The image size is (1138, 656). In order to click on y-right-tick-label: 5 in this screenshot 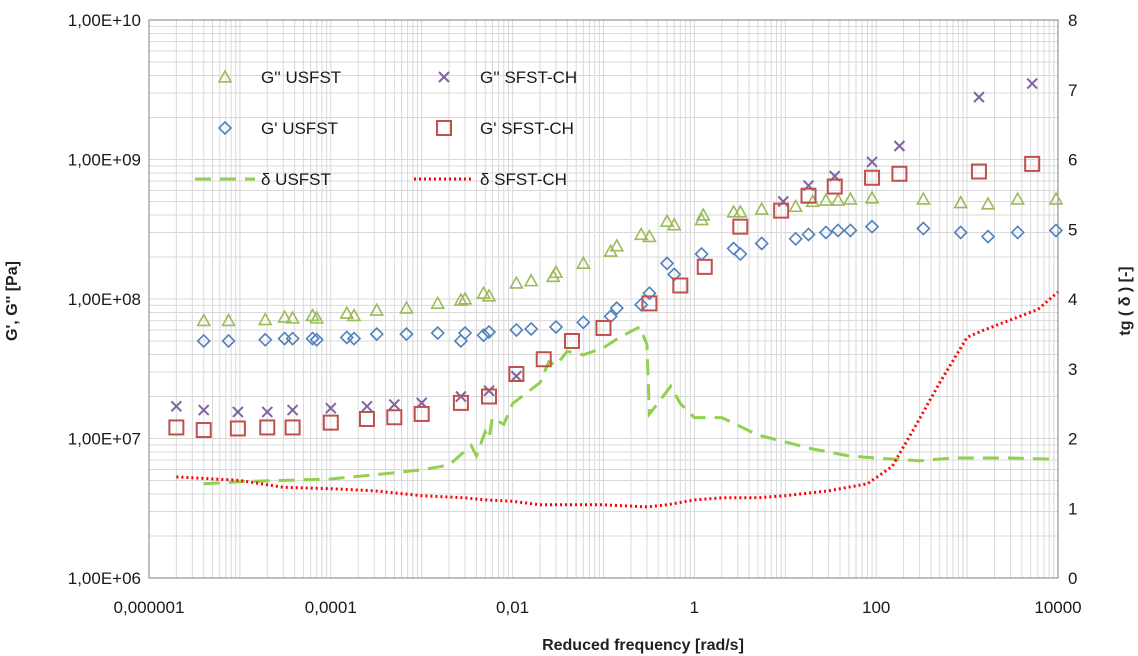, I will do `click(1072, 229)`.